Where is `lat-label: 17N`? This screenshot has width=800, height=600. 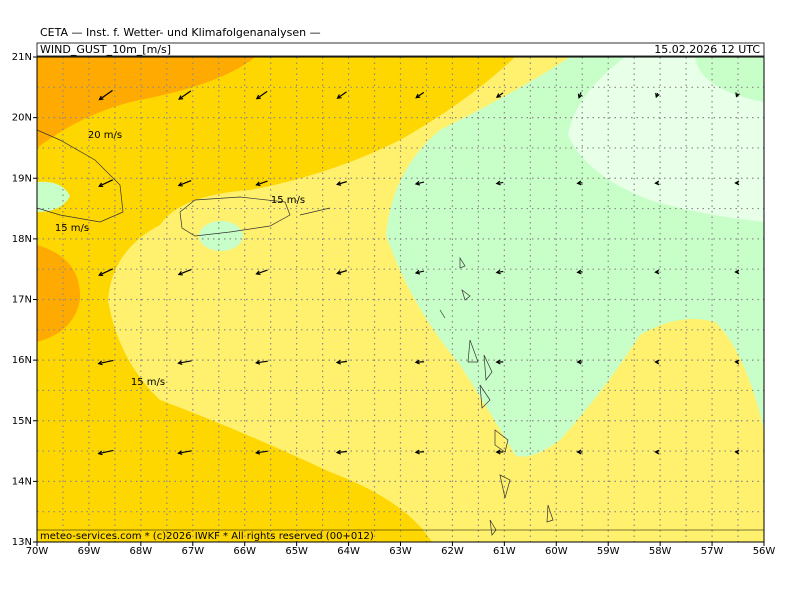
lat-label: 17N is located at coordinates (22, 300).